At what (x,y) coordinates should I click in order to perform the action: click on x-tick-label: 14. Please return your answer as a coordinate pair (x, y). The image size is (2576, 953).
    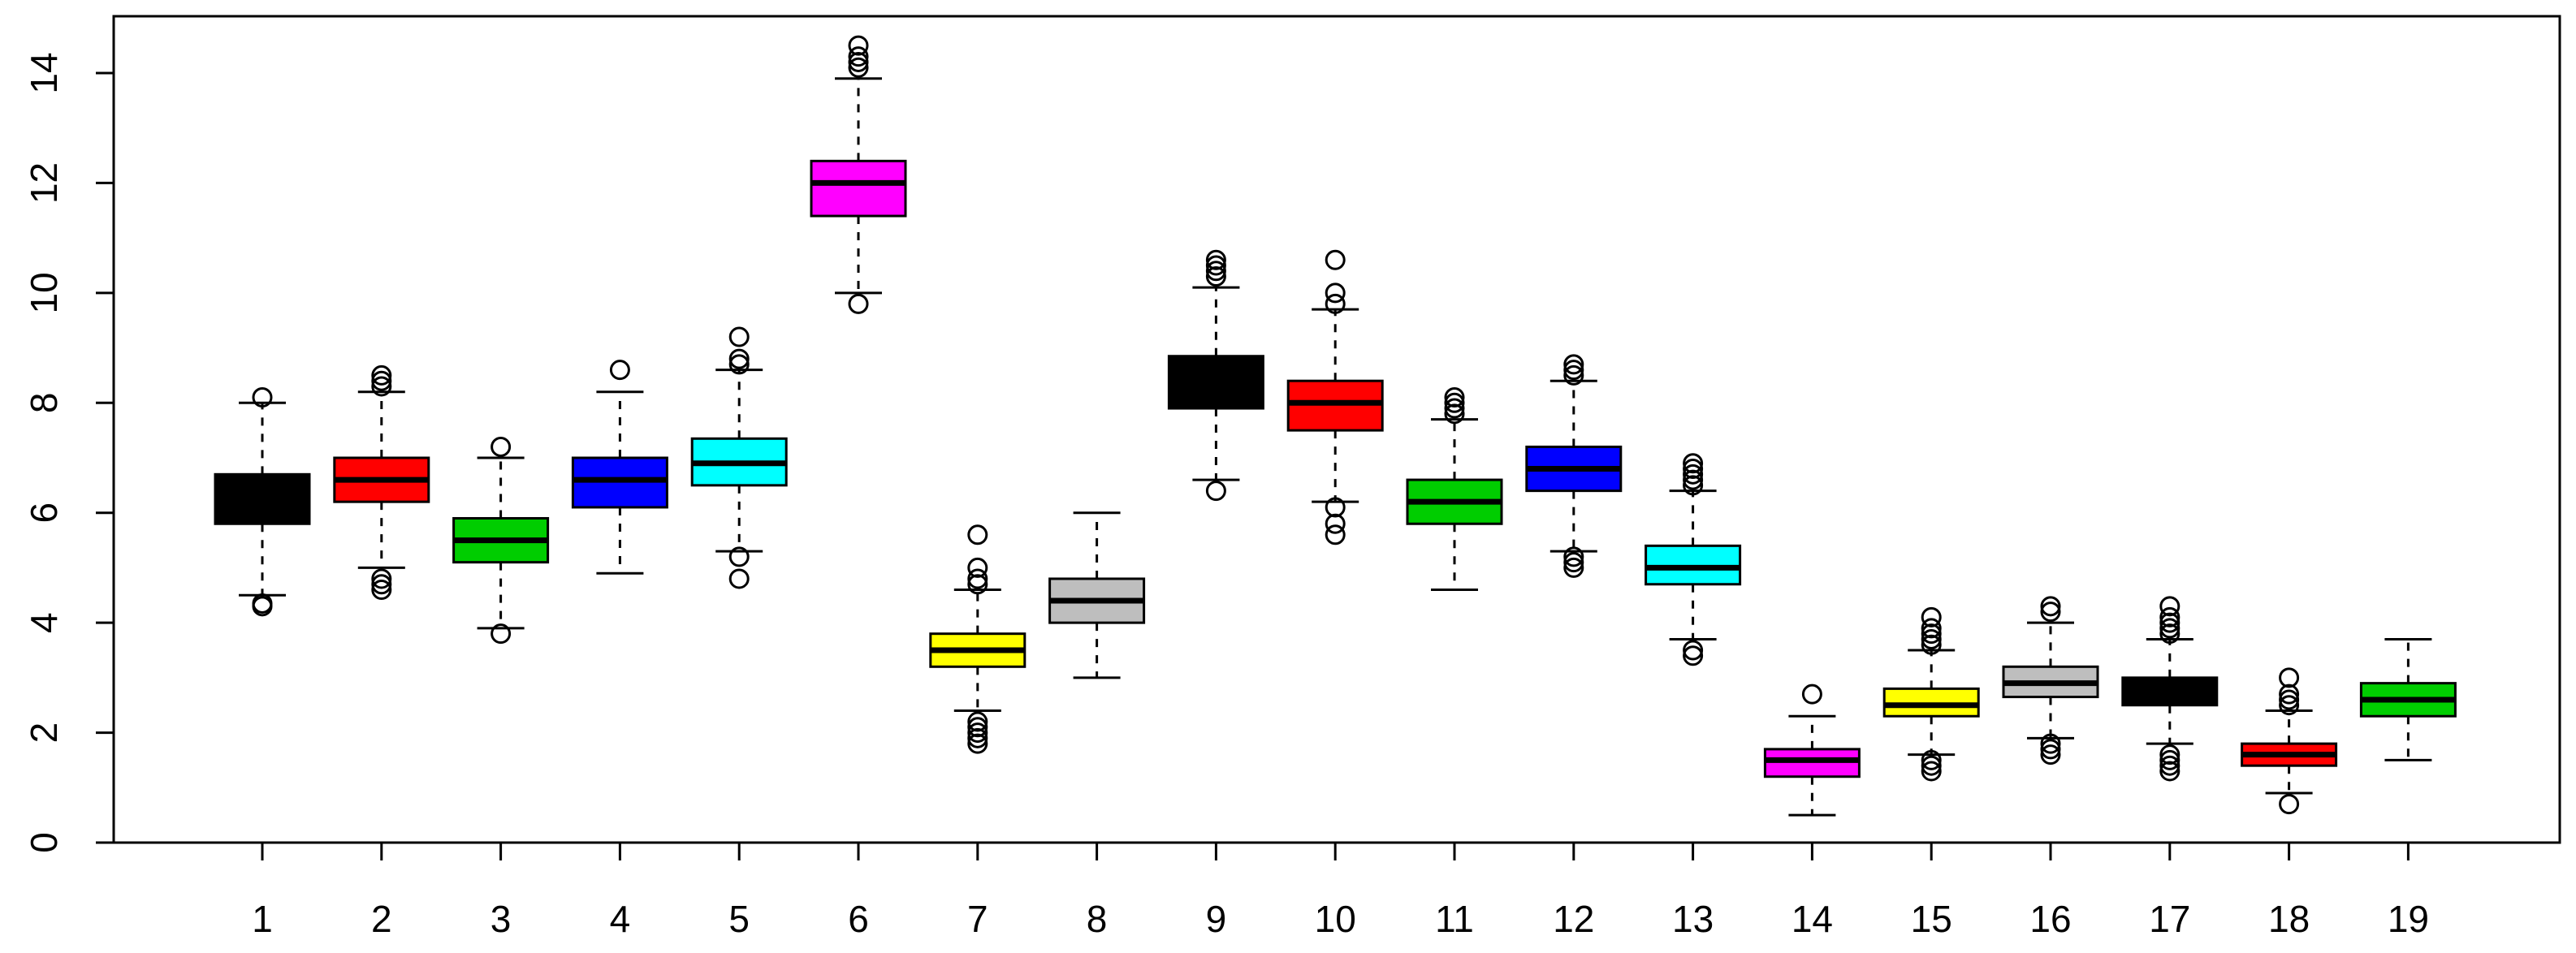
    Looking at the image, I should click on (1812, 919).